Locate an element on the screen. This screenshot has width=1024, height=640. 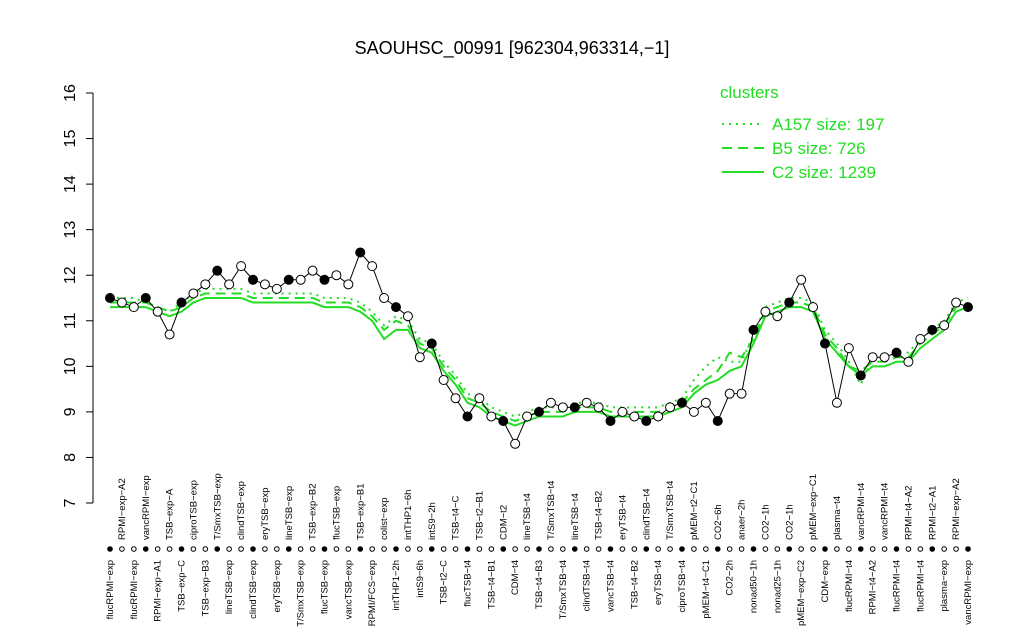
x-tick-label: vancRPMI−exp is located at coordinates (968, 592).